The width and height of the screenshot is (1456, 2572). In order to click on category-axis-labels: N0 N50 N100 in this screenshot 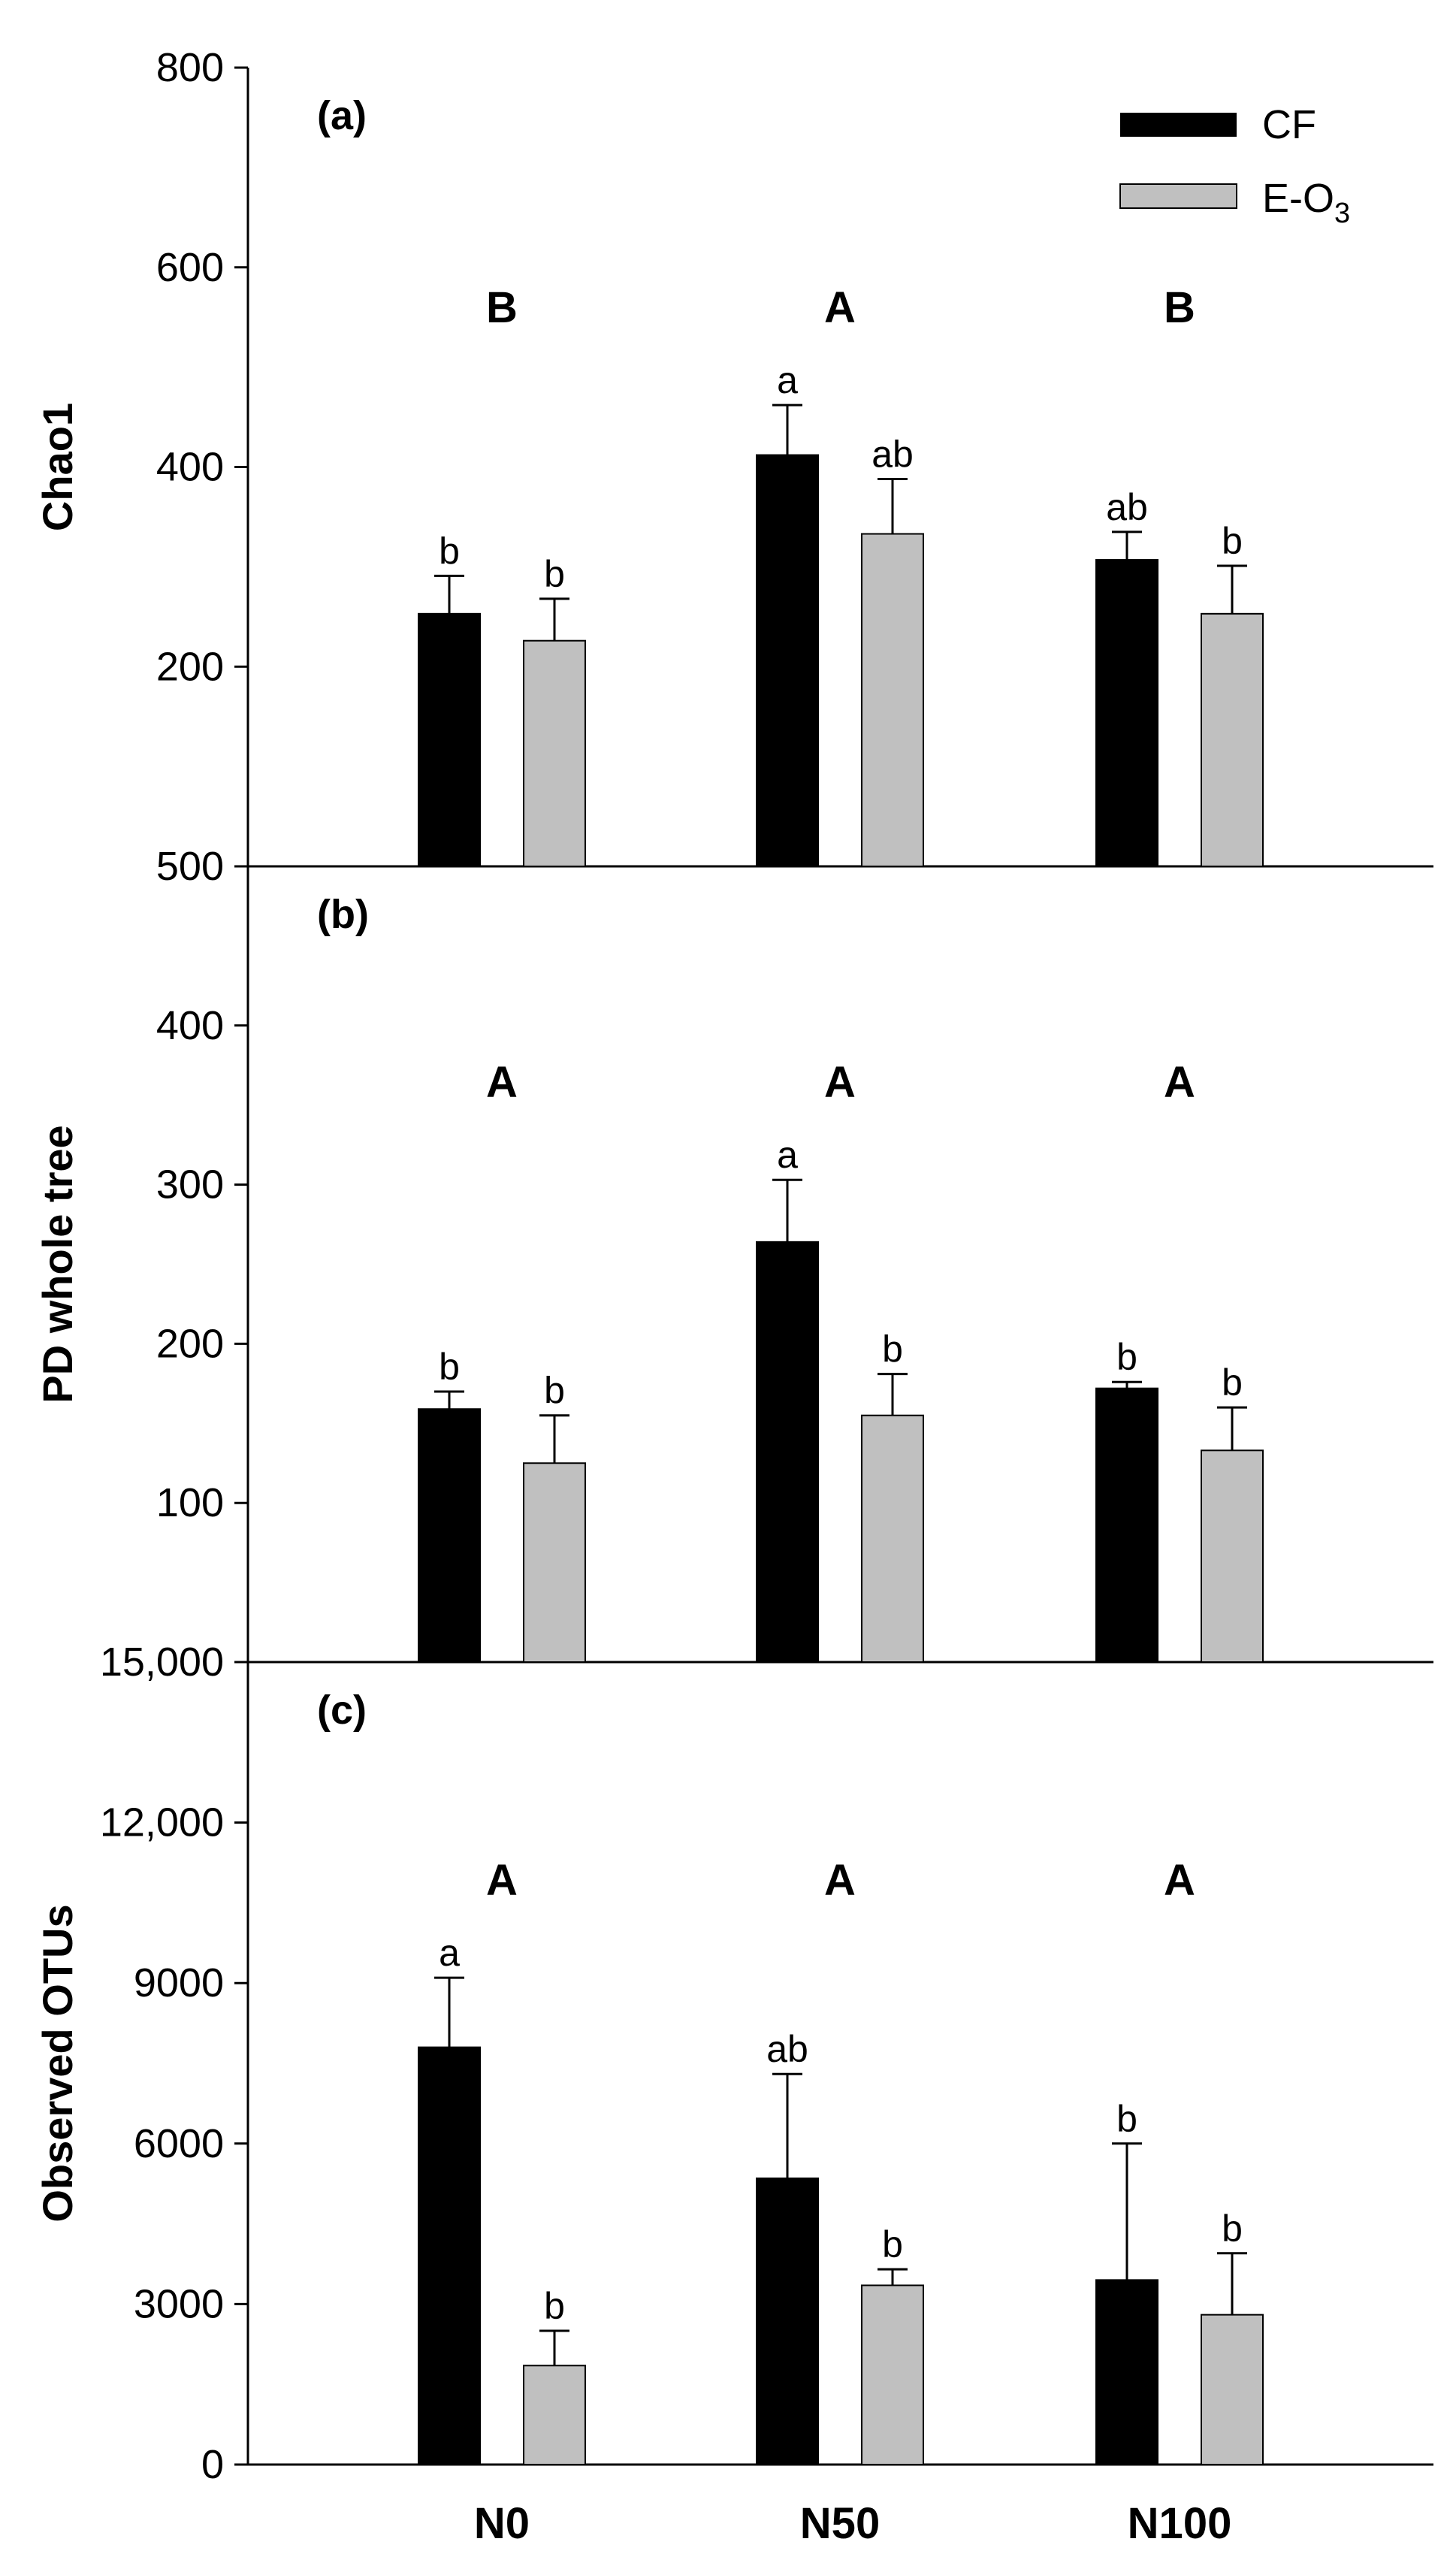, I will do `click(852, 2523)`.